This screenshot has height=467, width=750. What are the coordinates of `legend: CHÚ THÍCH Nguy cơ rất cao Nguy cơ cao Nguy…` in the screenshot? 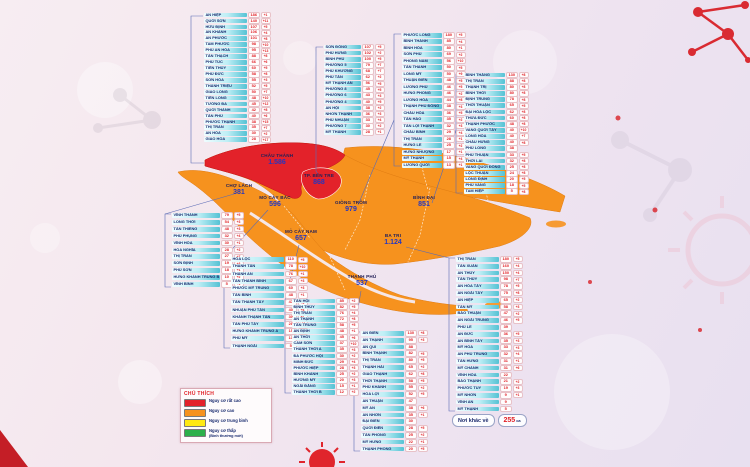 It's located at (226, 415).